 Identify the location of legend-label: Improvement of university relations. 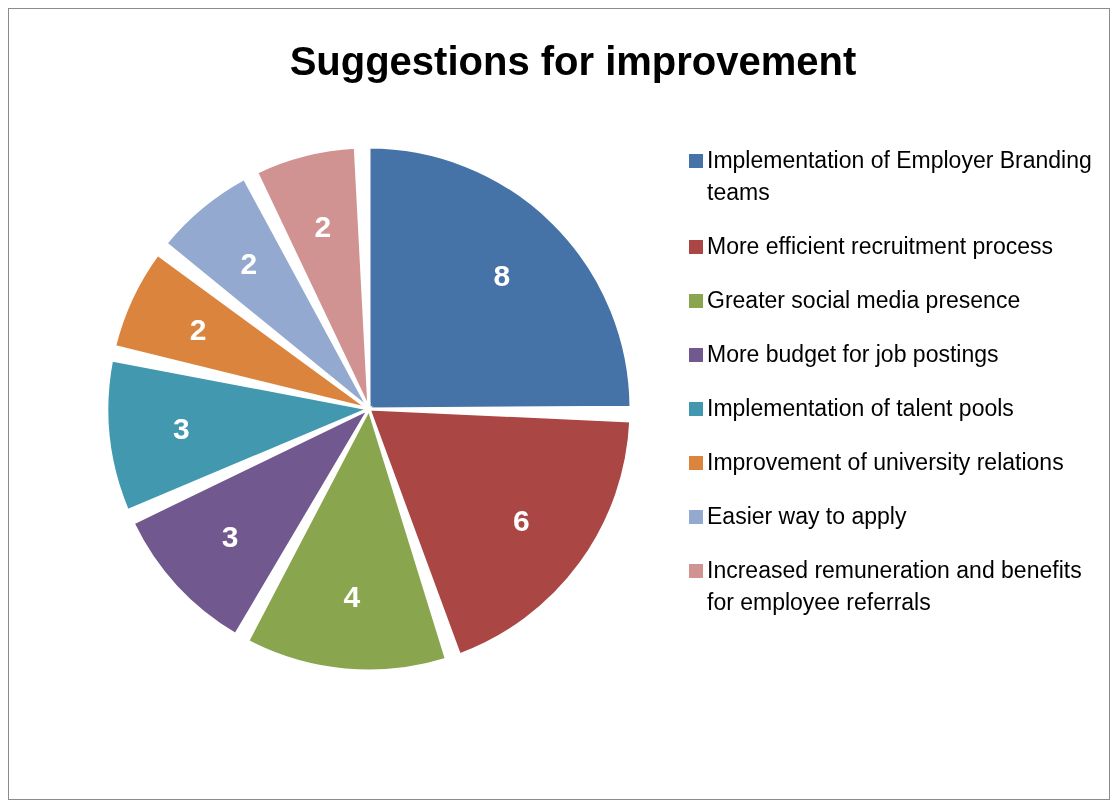
(885, 462).